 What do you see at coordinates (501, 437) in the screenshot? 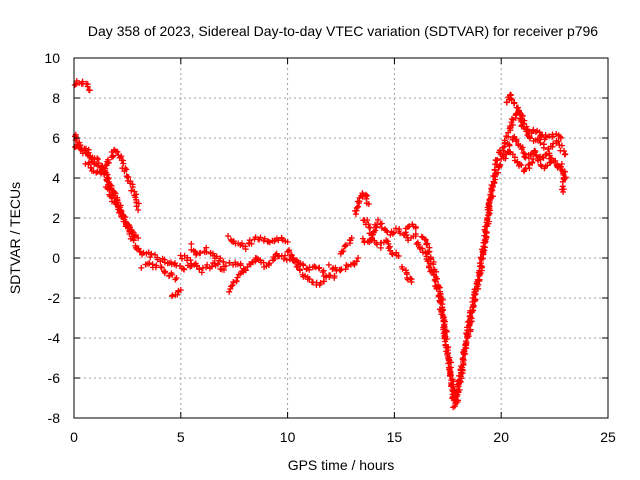
I see `x-tick-label: 20` at bounding box center [501, 437].